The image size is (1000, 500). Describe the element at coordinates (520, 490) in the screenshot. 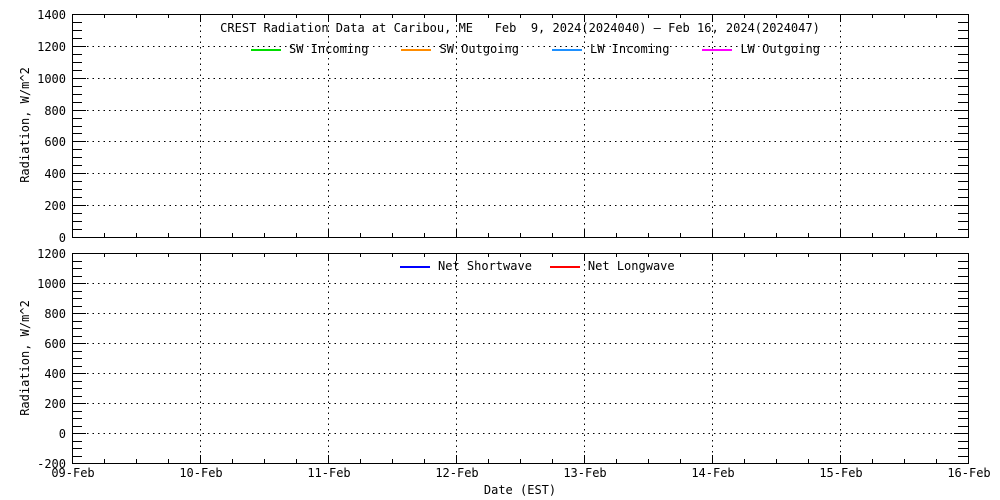

I see `x-axis-label: Date (EST)` at that location.